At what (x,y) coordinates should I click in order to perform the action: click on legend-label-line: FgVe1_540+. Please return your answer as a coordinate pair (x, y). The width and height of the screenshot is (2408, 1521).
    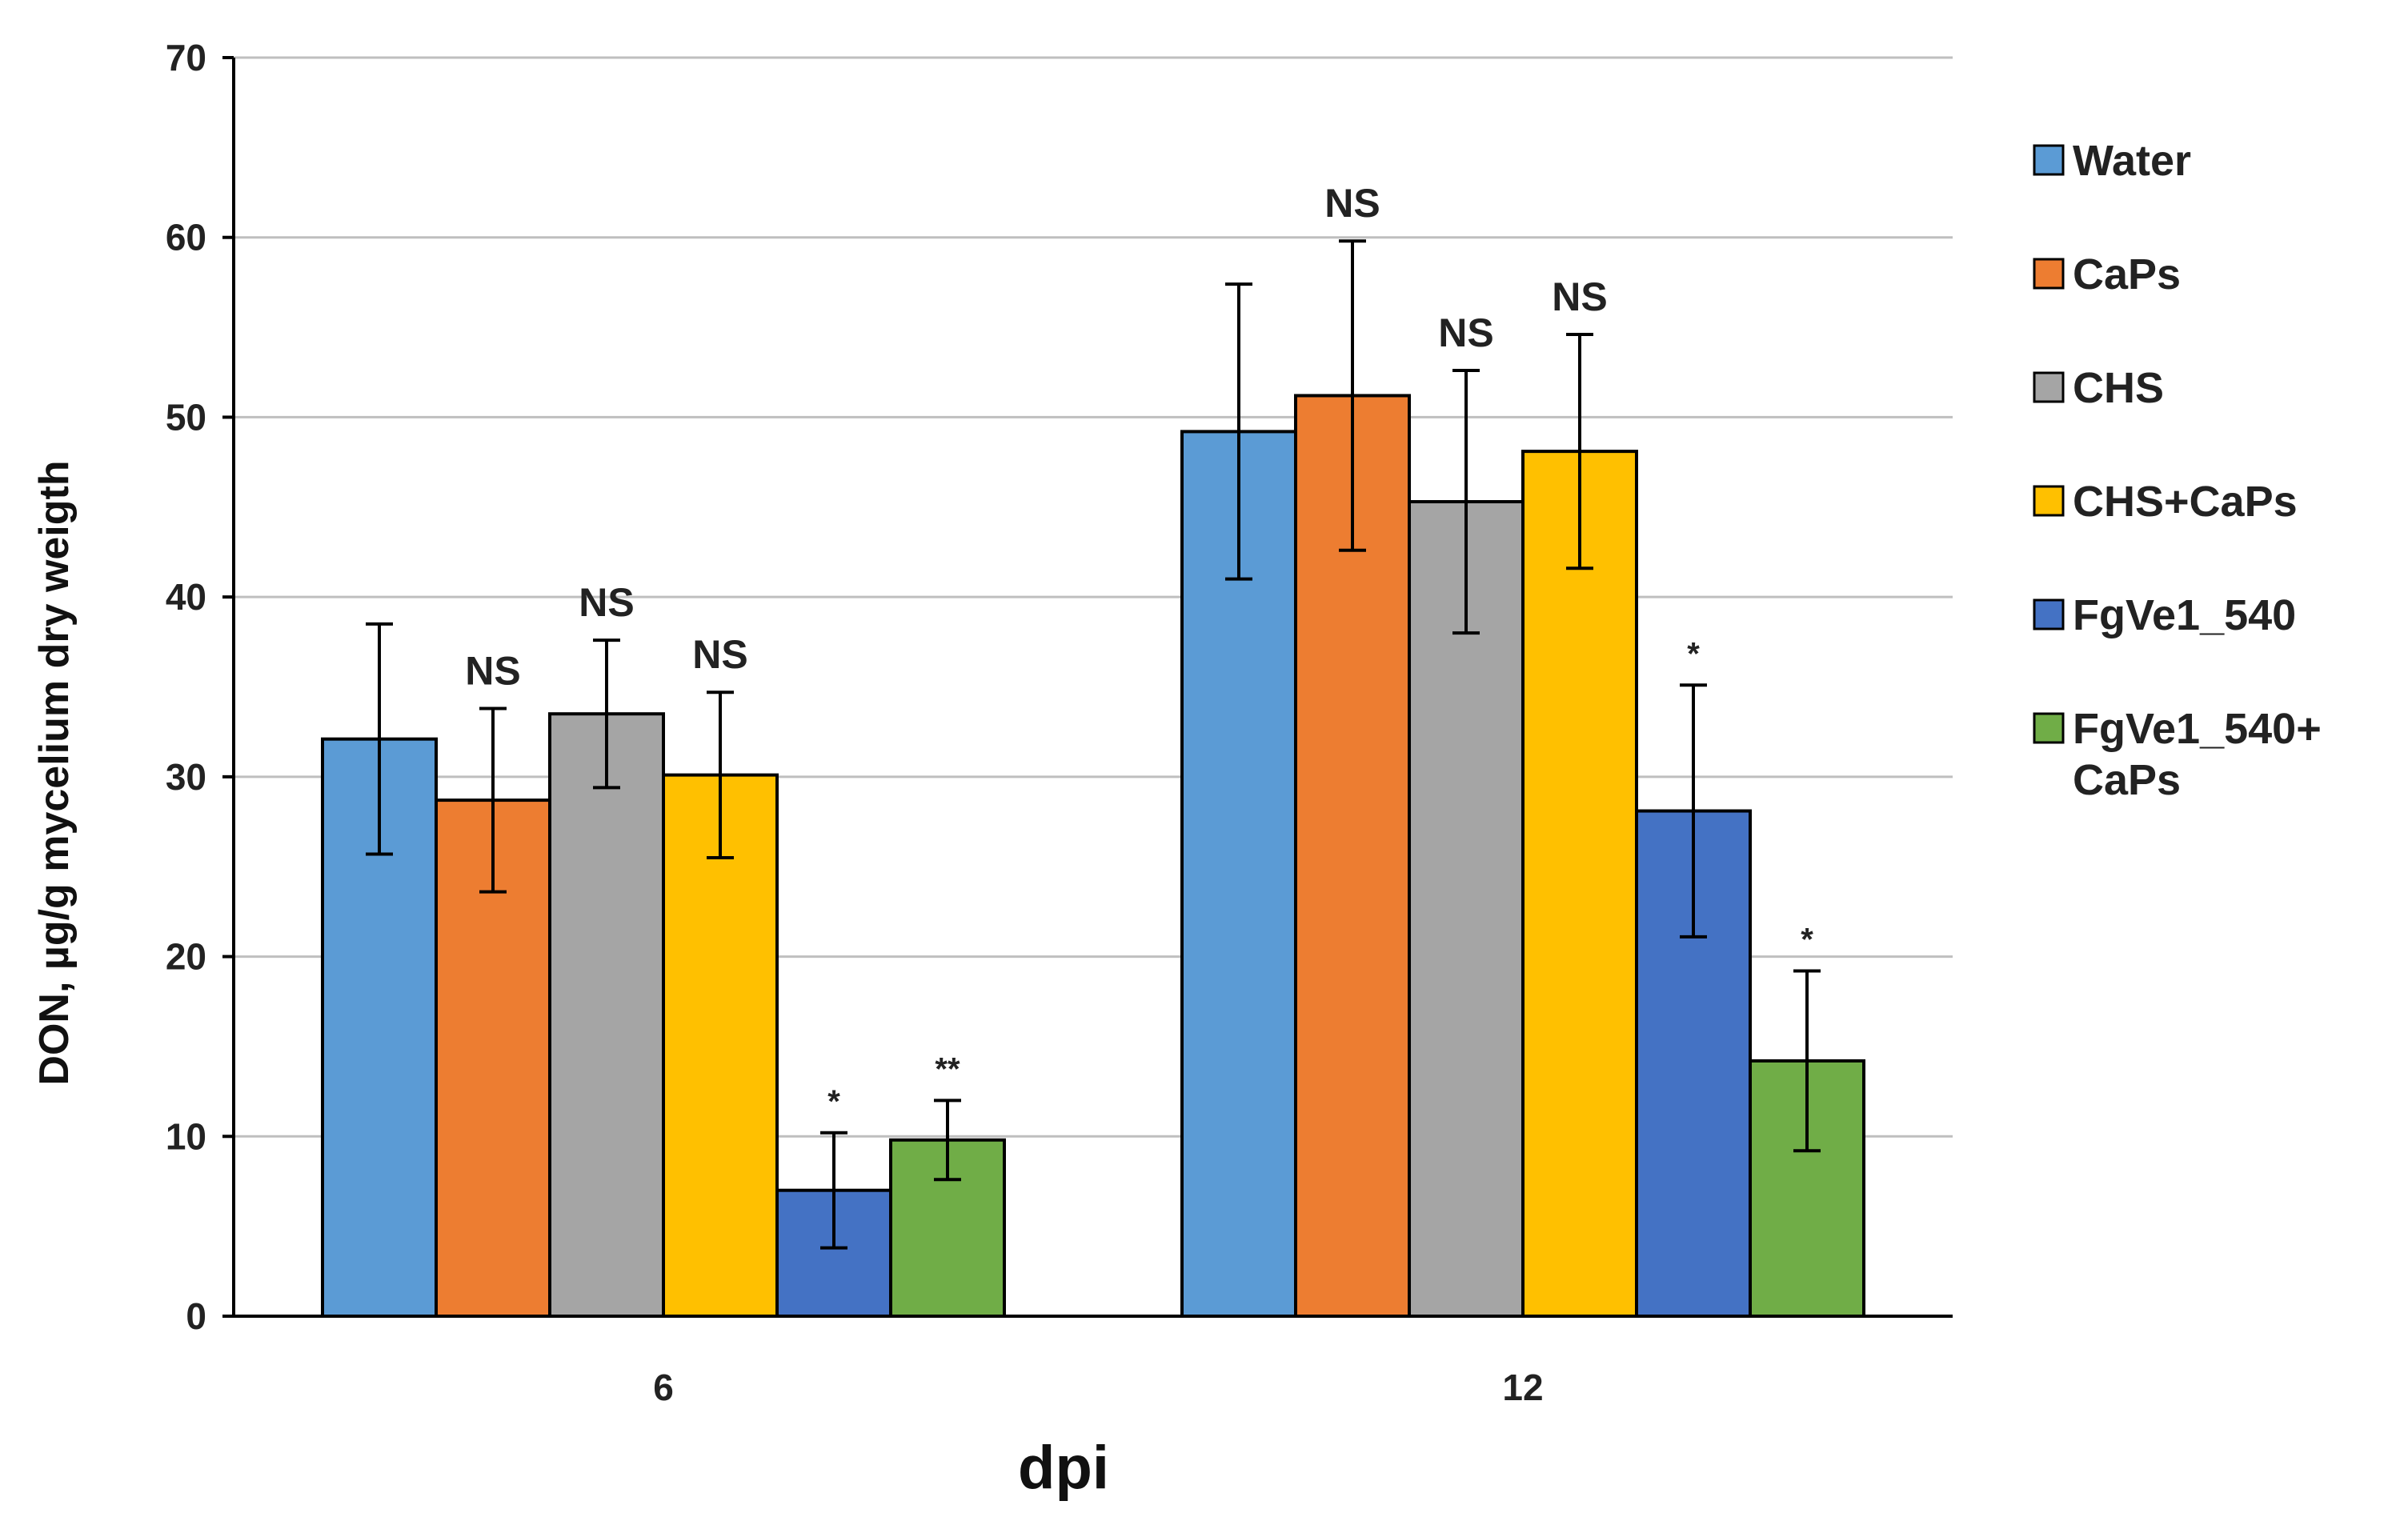
    Looking at the image, I should click on (2197, 729).